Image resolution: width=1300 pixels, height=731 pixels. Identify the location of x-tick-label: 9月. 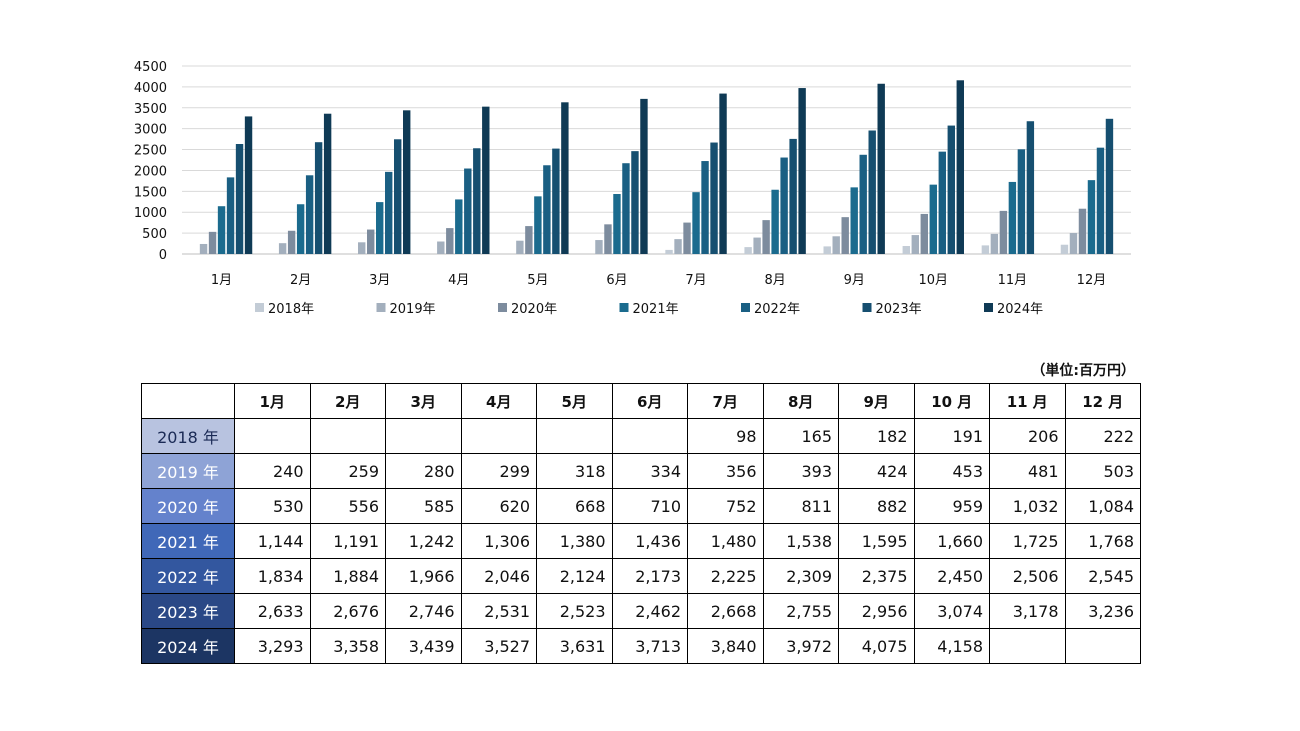
(854, 280).